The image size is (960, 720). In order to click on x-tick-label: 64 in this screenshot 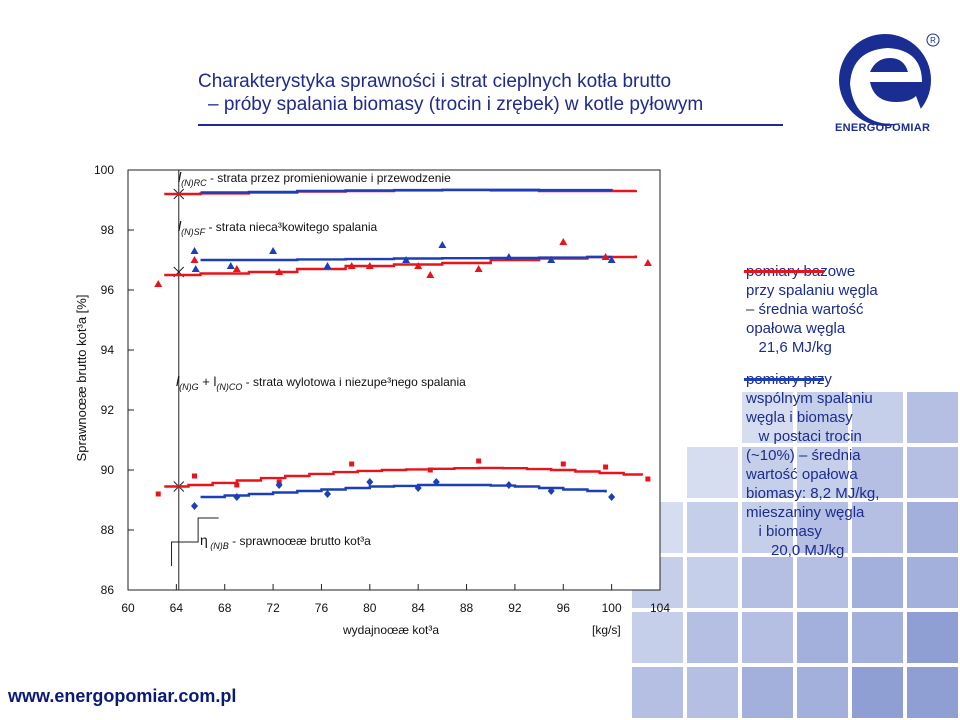, I will do `click(177, 608)`.